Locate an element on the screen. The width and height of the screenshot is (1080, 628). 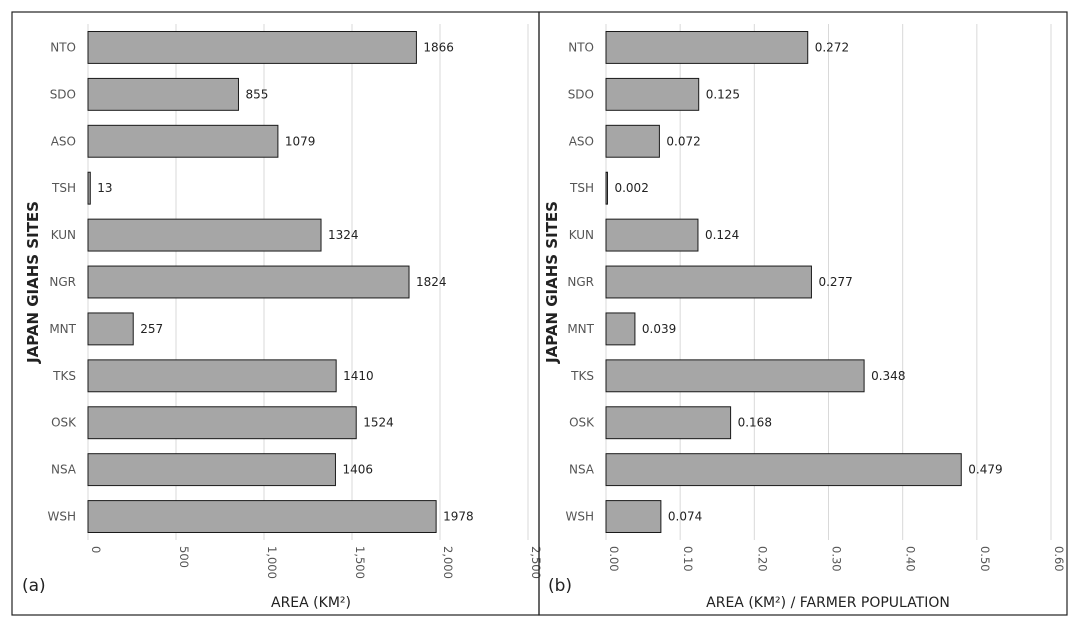
data-label: 1524 is located at coordinates (378, 423).